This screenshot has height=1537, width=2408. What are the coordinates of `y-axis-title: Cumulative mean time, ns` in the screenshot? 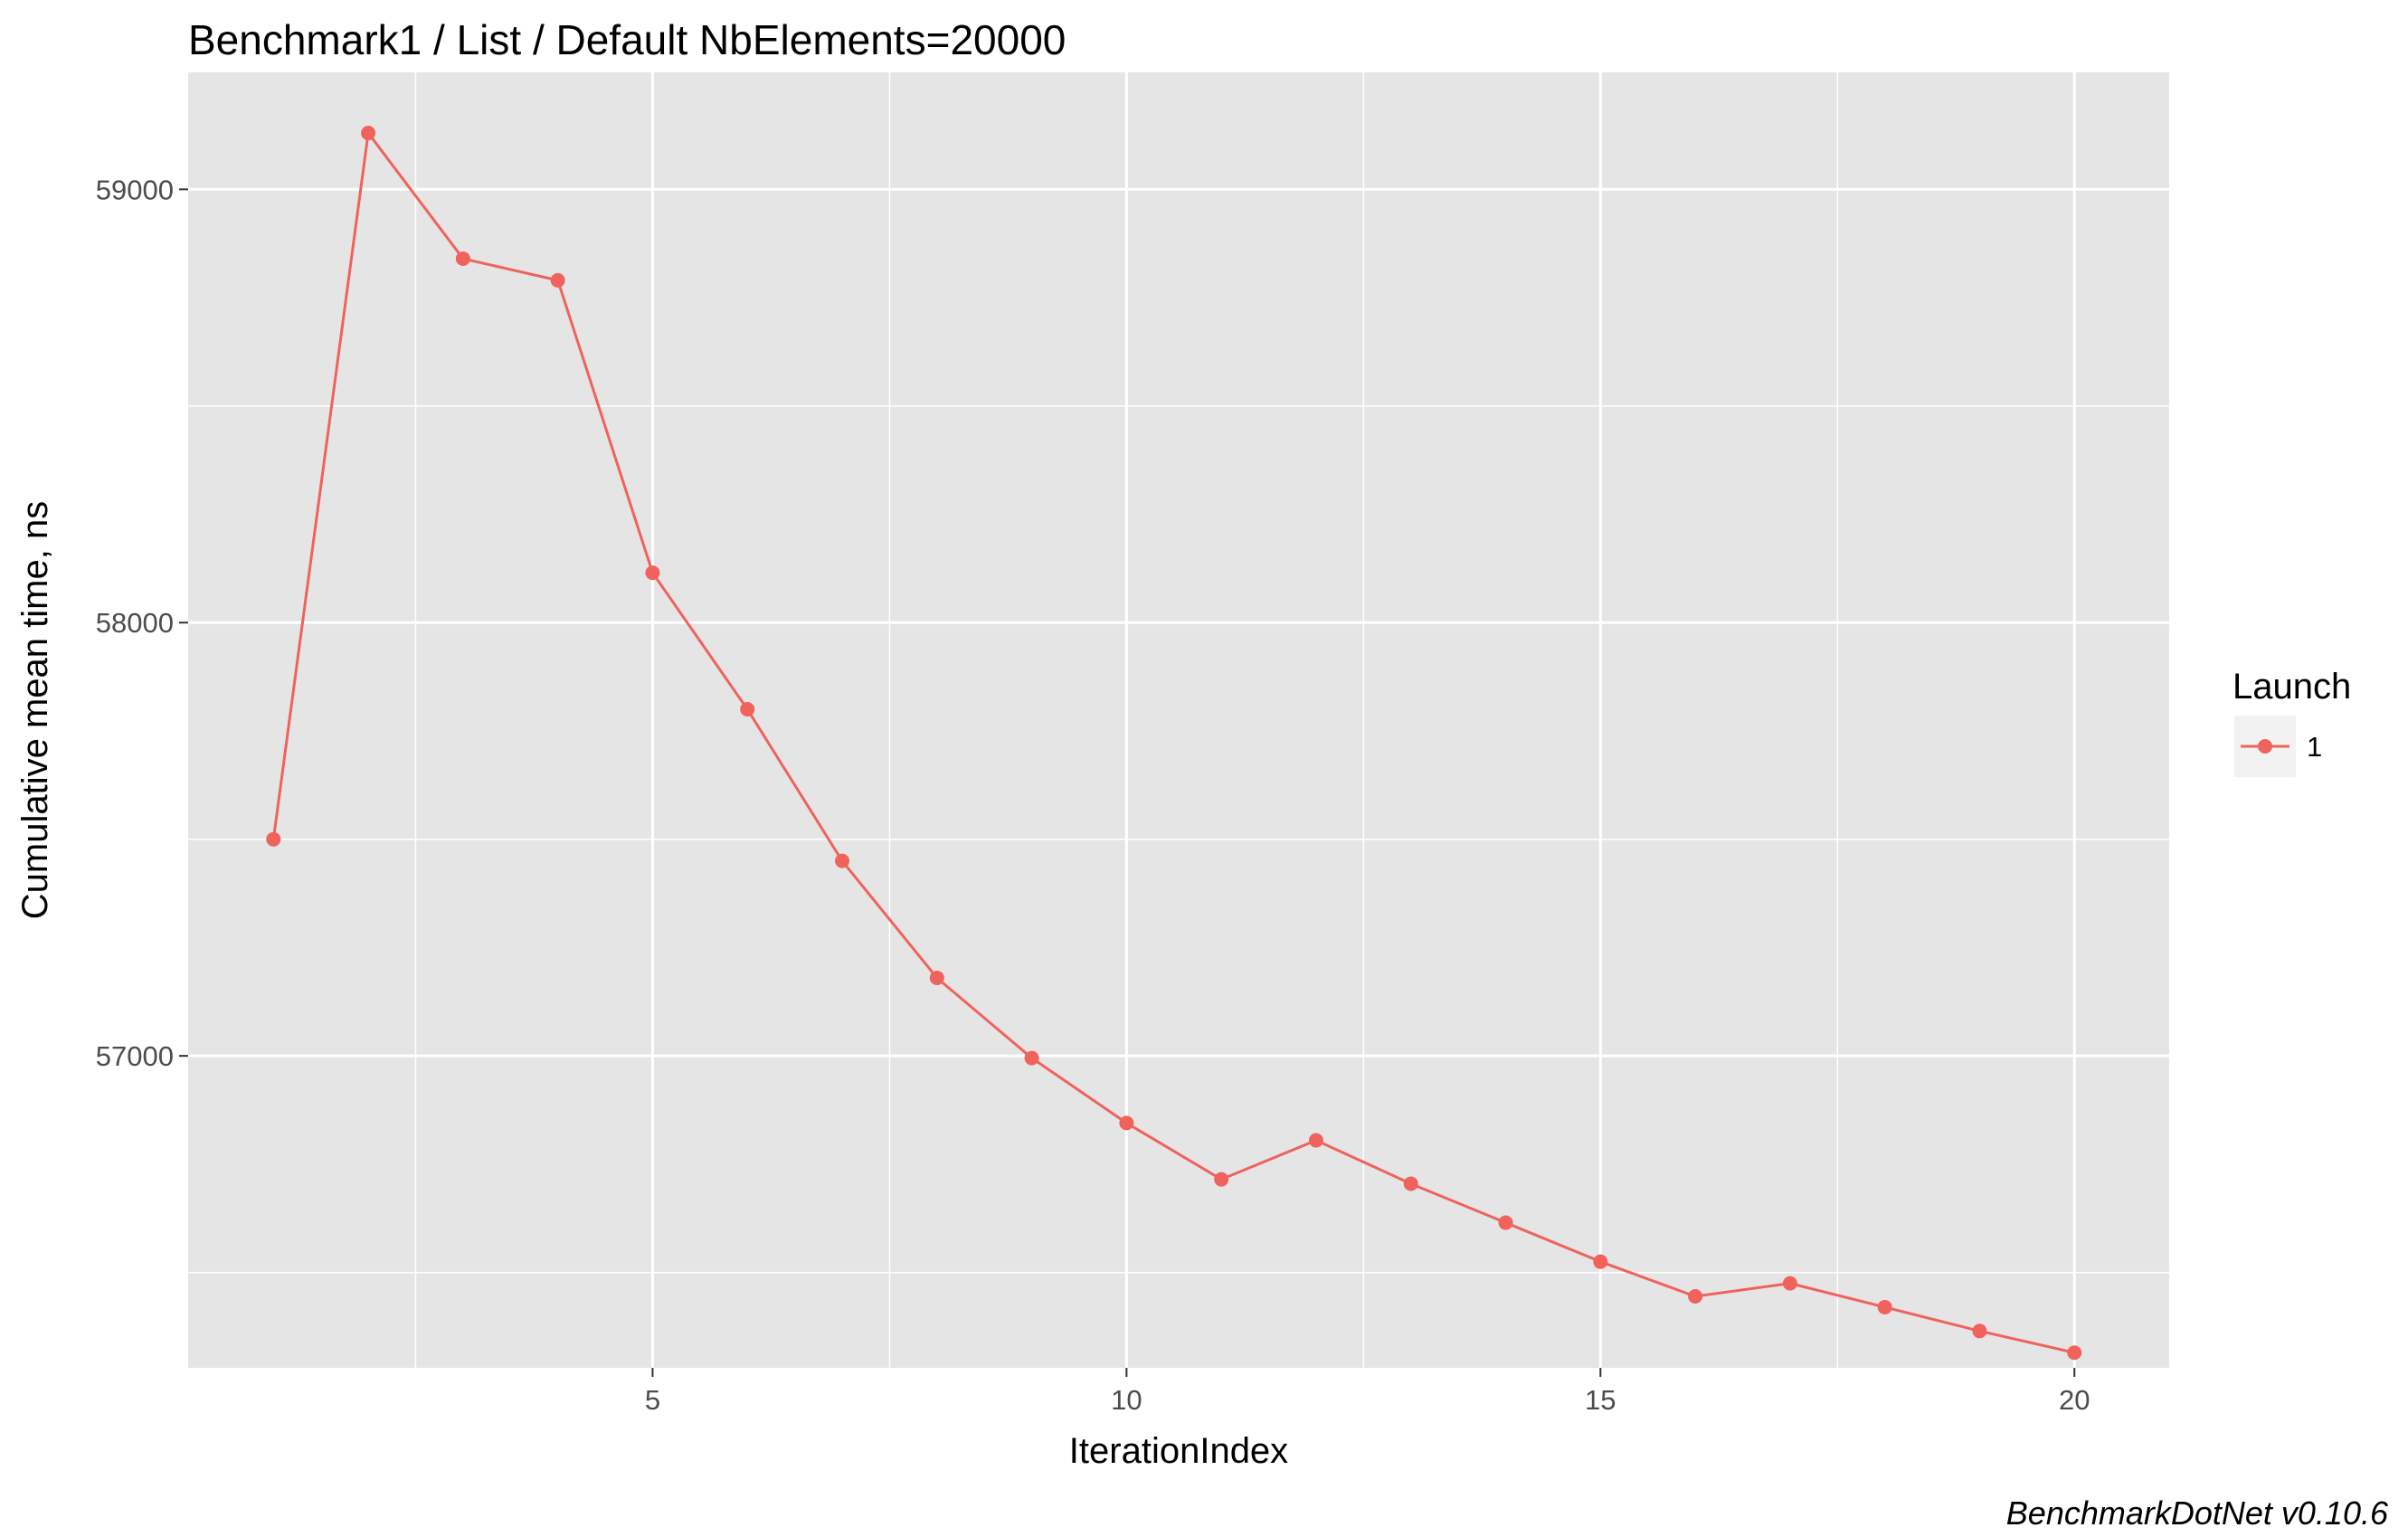 It's located at (35, 710).